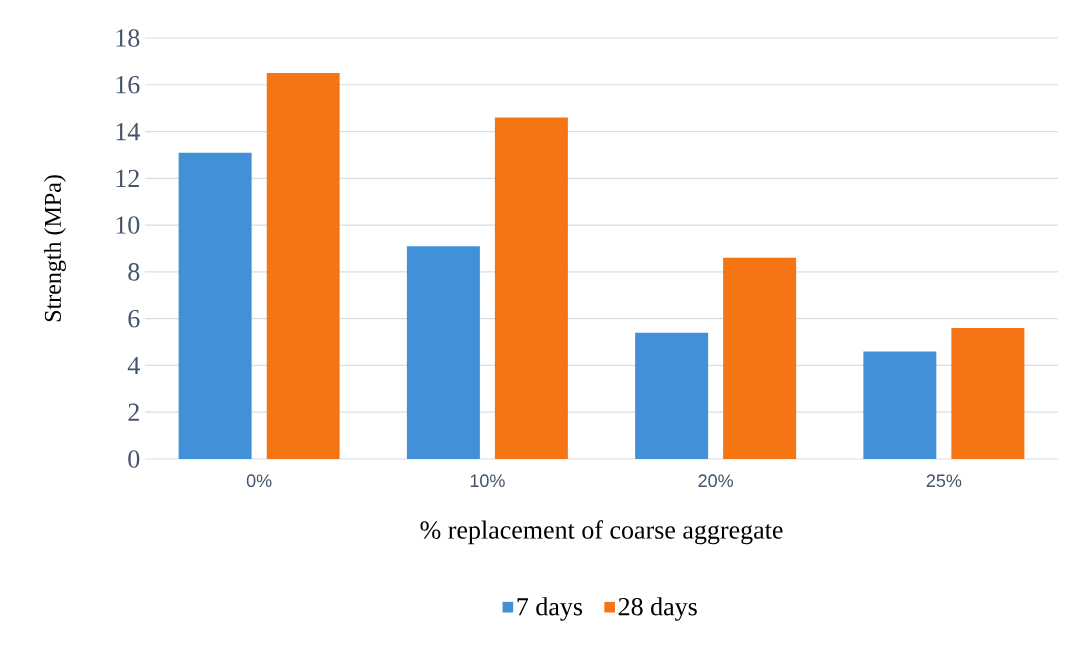  What do you see at coordinates (487, 481) in the screenshot?
I see `x-tick-label: 10%` at bounding box center [487, 481].